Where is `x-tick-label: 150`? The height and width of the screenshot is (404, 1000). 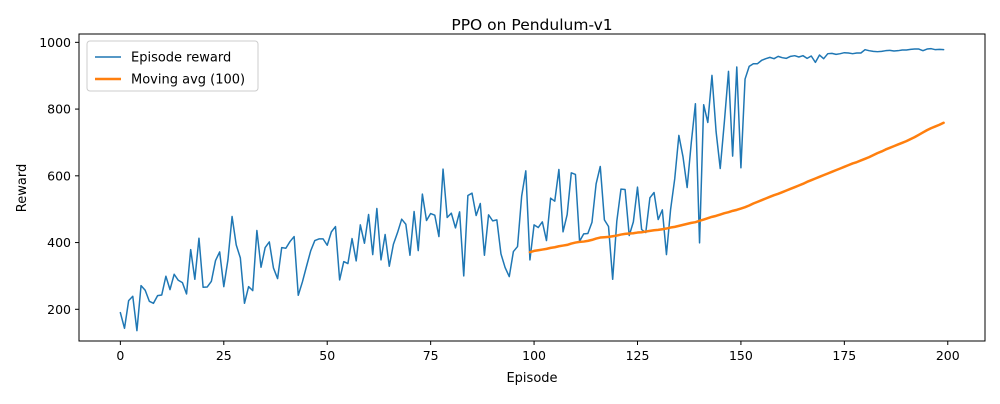 x-tick-label: 150 is located at coordinates (741, 355).